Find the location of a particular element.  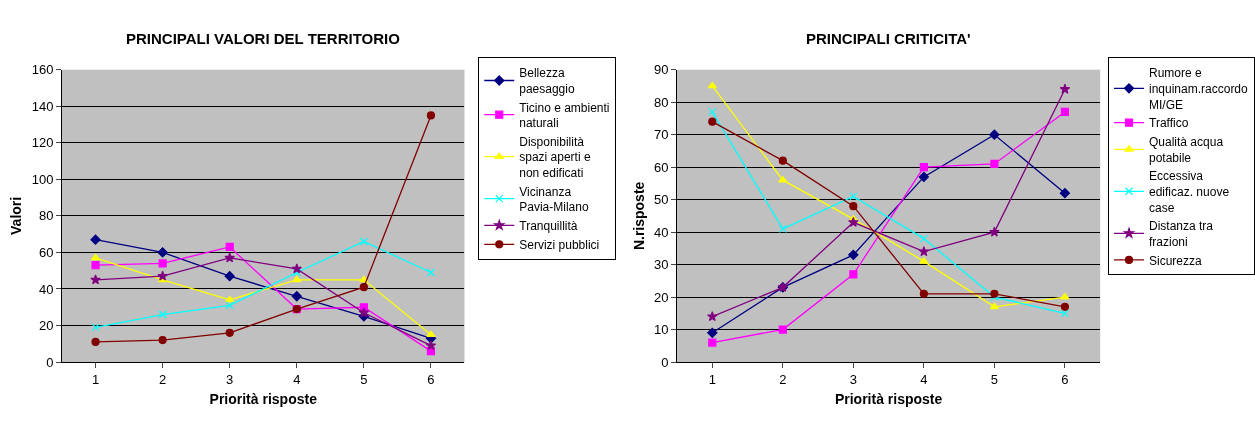

y-tick-label: 90 is located at coordinates (661, 70).